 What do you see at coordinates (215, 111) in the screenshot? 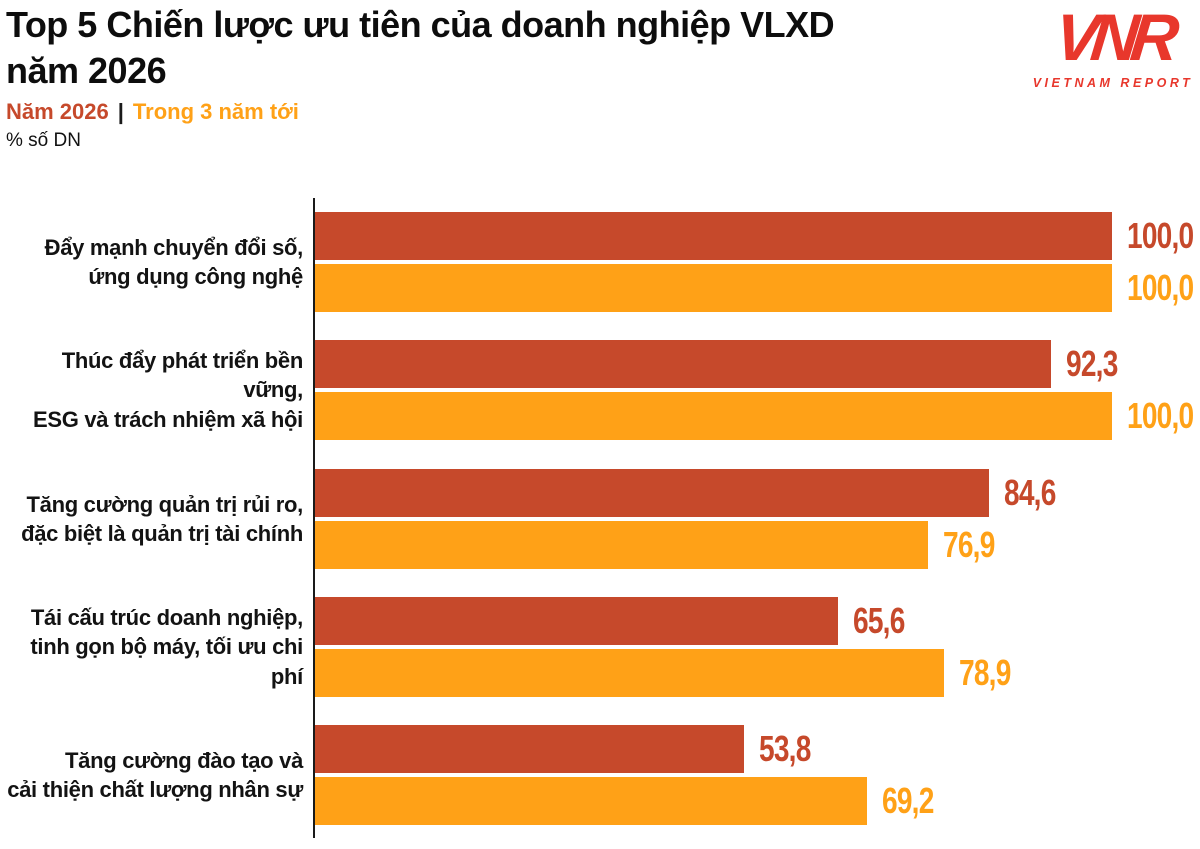
I see `legend-series2-label: Trong 3 năm tới` at bounding box center [215, 111].